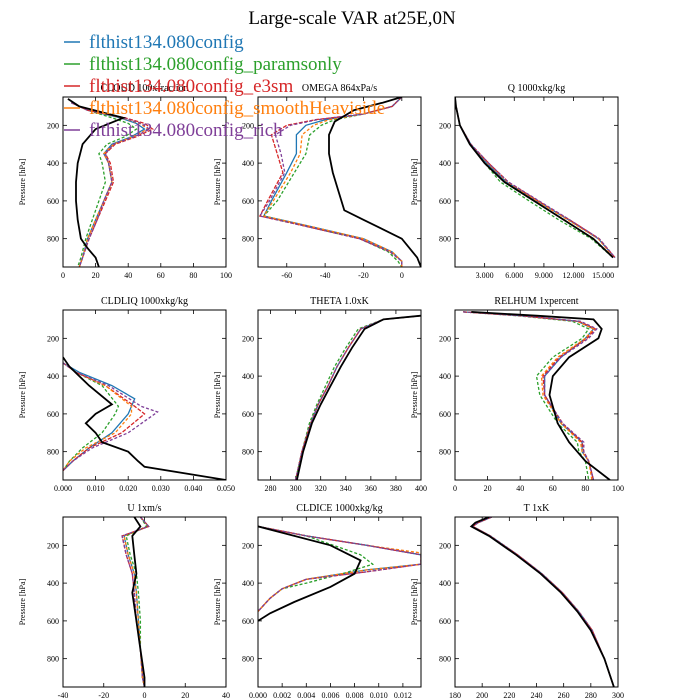 The image size is (700, 700). Describe the element at coordinates (537, 88) in the screenshot. I see `panel-title: Q 1000xkg/kg` at that location.